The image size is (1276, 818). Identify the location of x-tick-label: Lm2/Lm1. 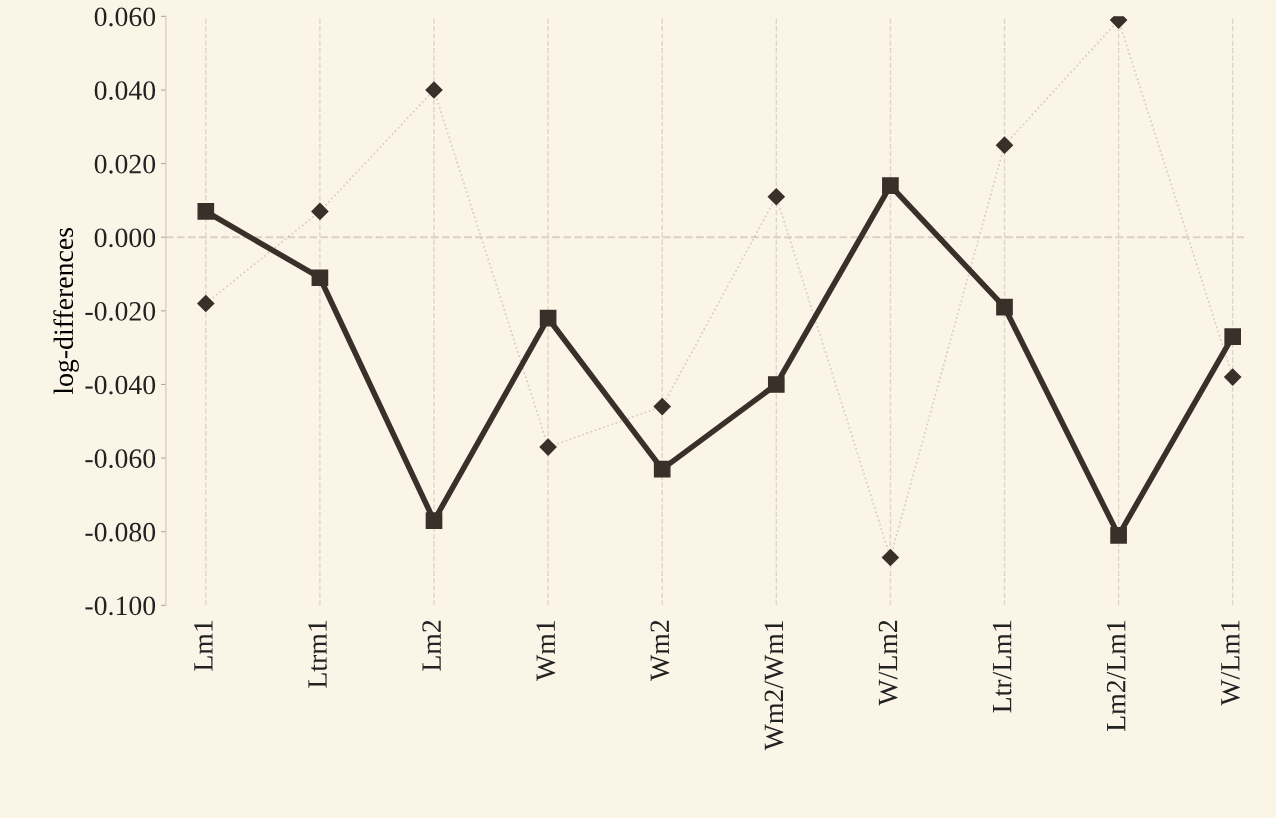
(1116, 676).